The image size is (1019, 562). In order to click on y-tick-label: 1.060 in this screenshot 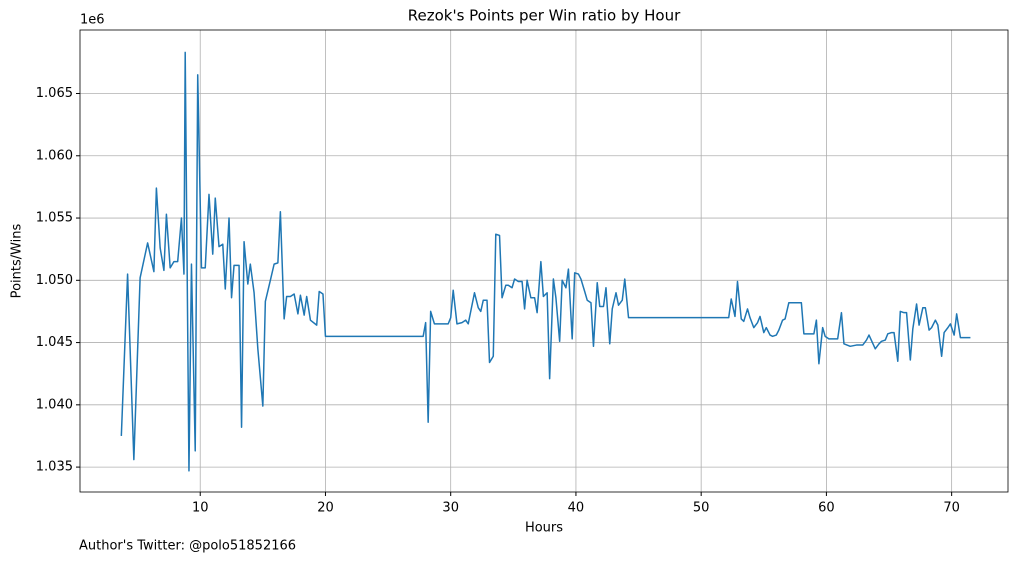, I will do `click(54, 155)`.